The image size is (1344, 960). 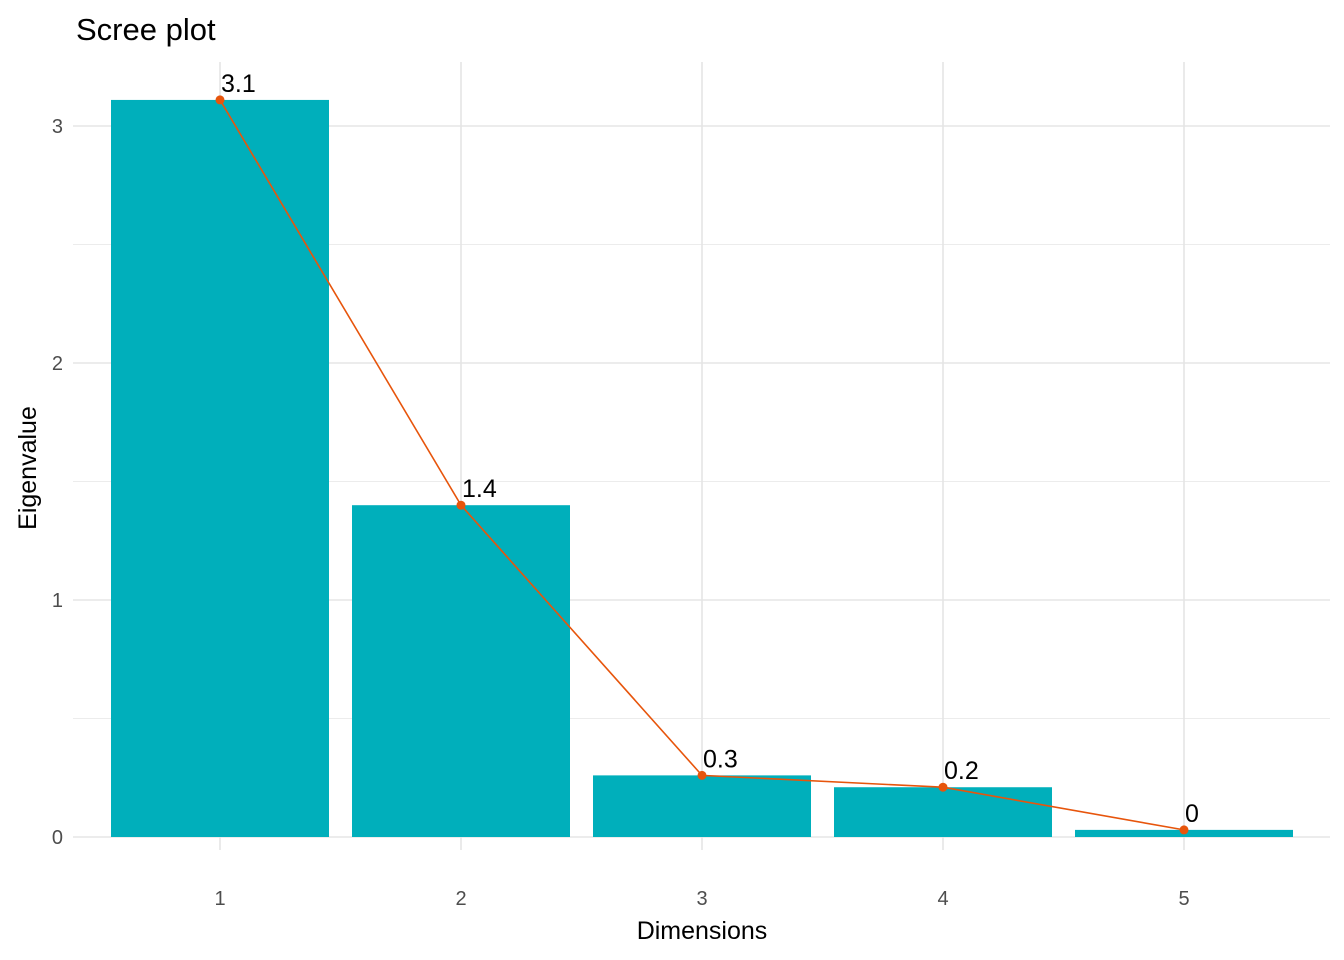 What do you see at coordinates (57, 127) in the screenshot?
I see `y-tick-label: 3` at bounding box center [57, 127].